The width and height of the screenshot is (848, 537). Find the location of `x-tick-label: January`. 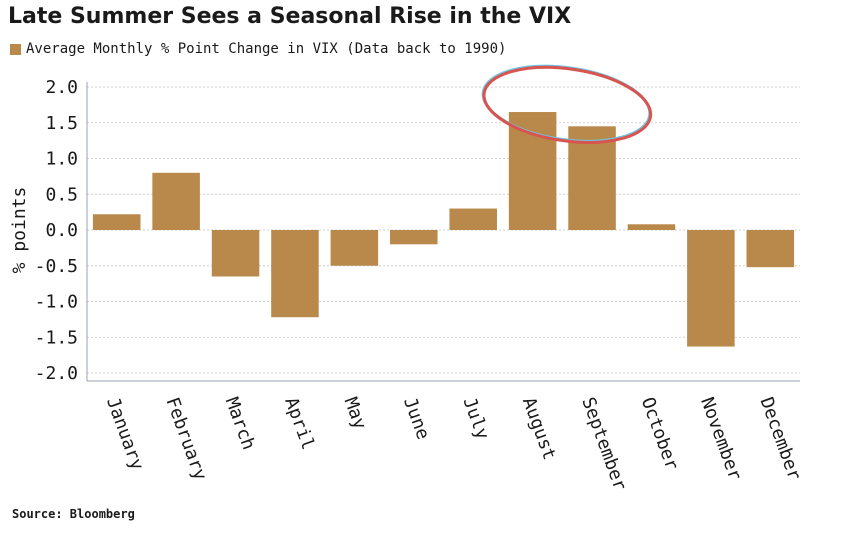

x-tick-label: January is located at coordinates (125, 434).